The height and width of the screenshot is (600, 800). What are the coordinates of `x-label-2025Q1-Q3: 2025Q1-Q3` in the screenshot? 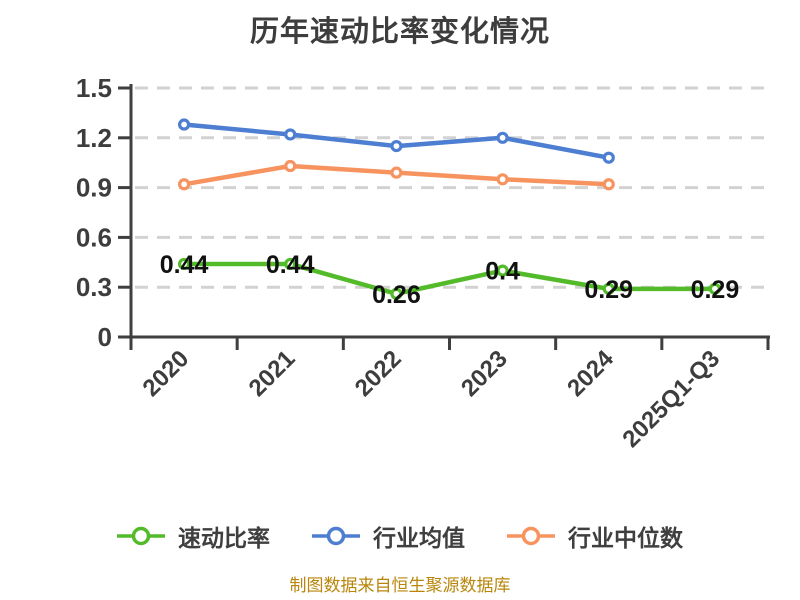 It's located at (671, 399).